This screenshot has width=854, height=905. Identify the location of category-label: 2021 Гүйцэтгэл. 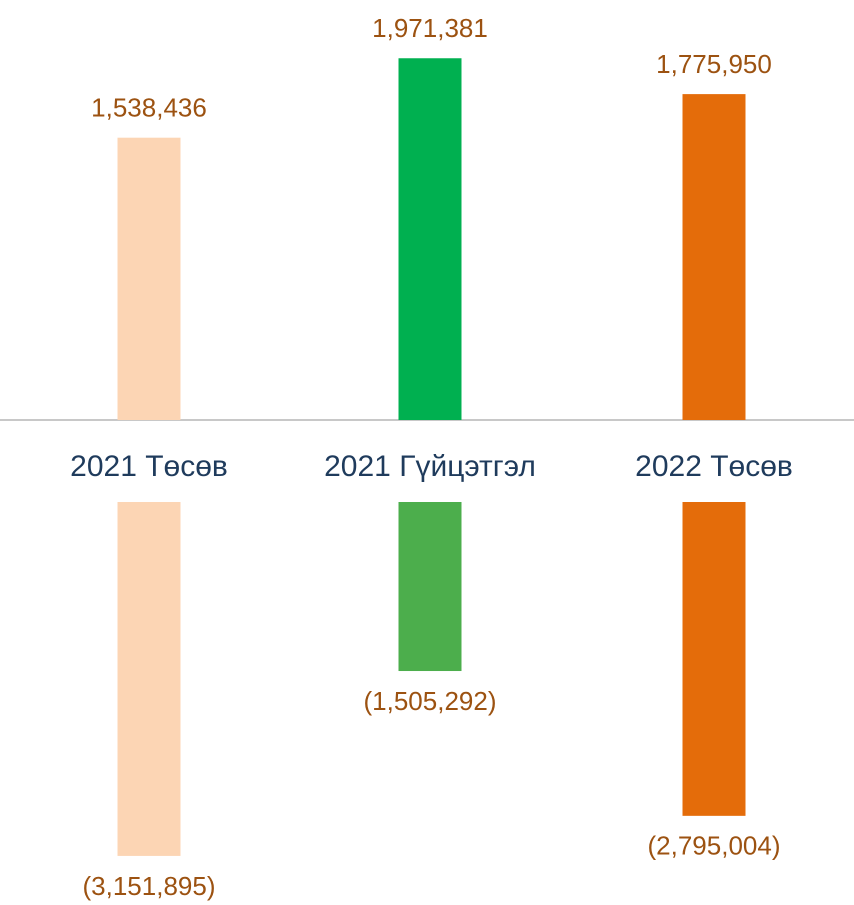
(430, 466).